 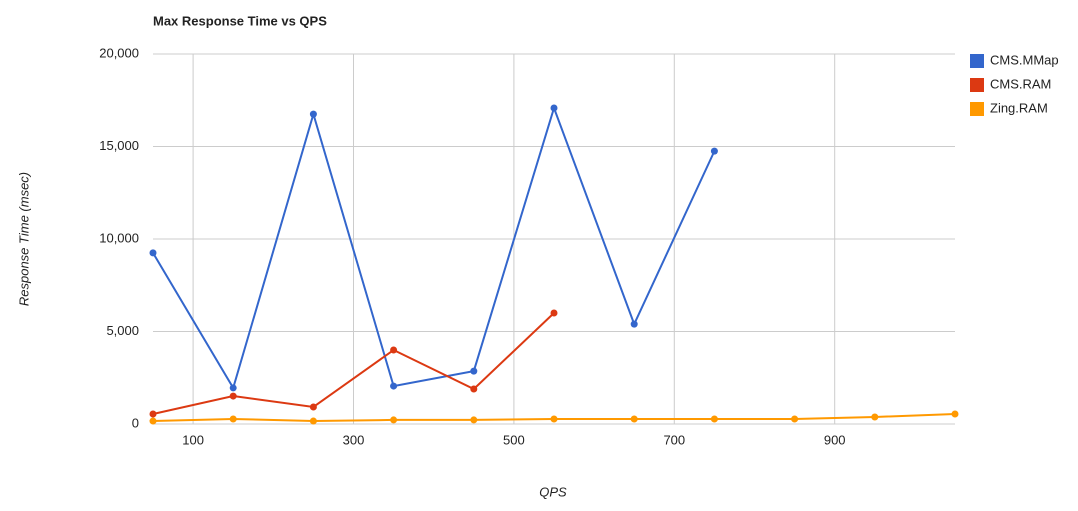 I want to click on x-axis-label: QPS, so click(x=553, y=491).